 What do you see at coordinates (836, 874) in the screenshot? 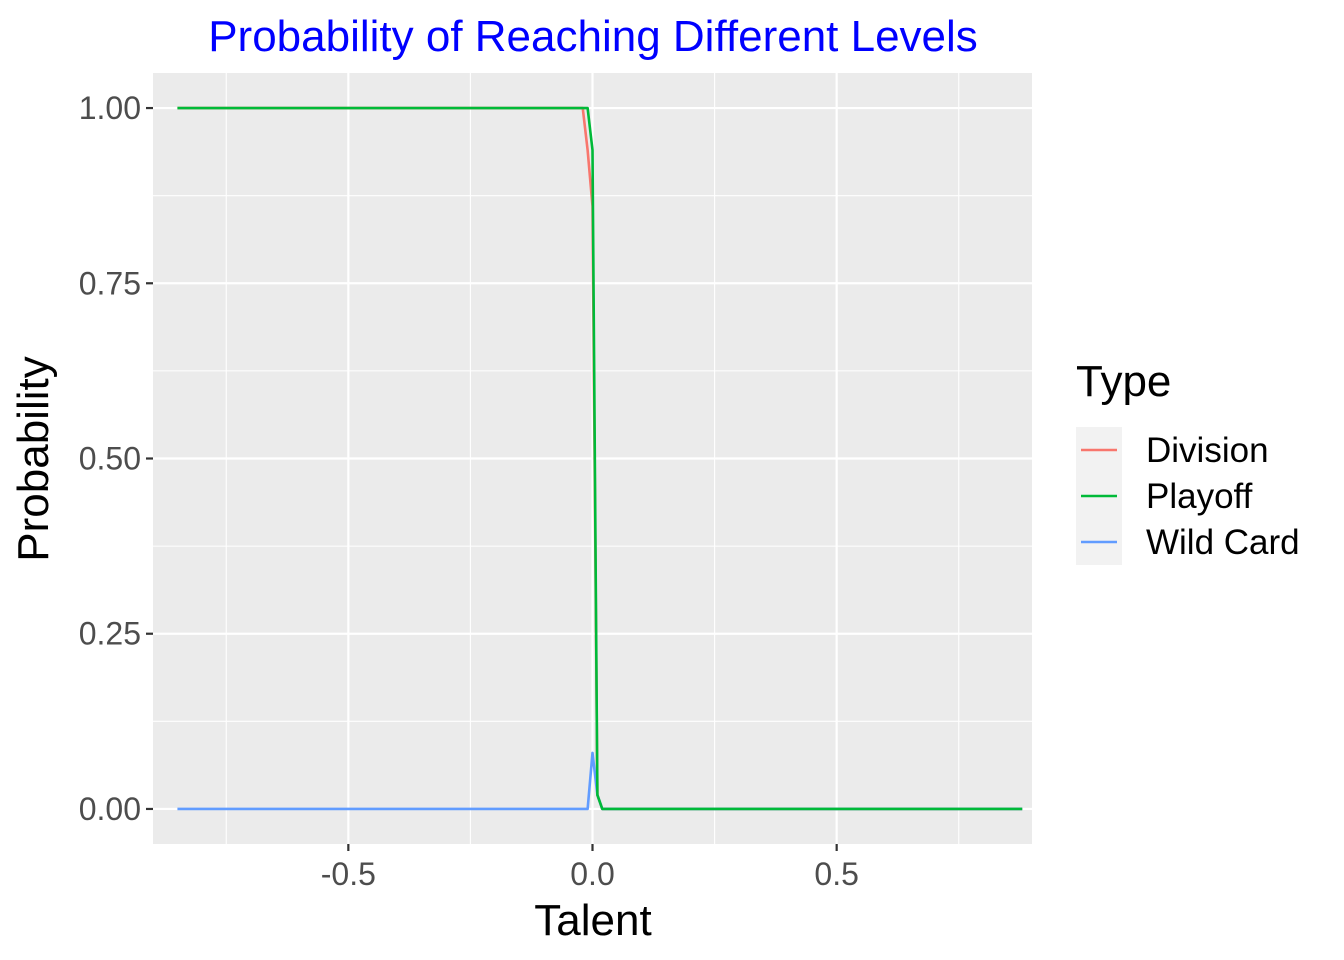
I see `x-tick-label: 0.5` at bounding box center [836, 874].